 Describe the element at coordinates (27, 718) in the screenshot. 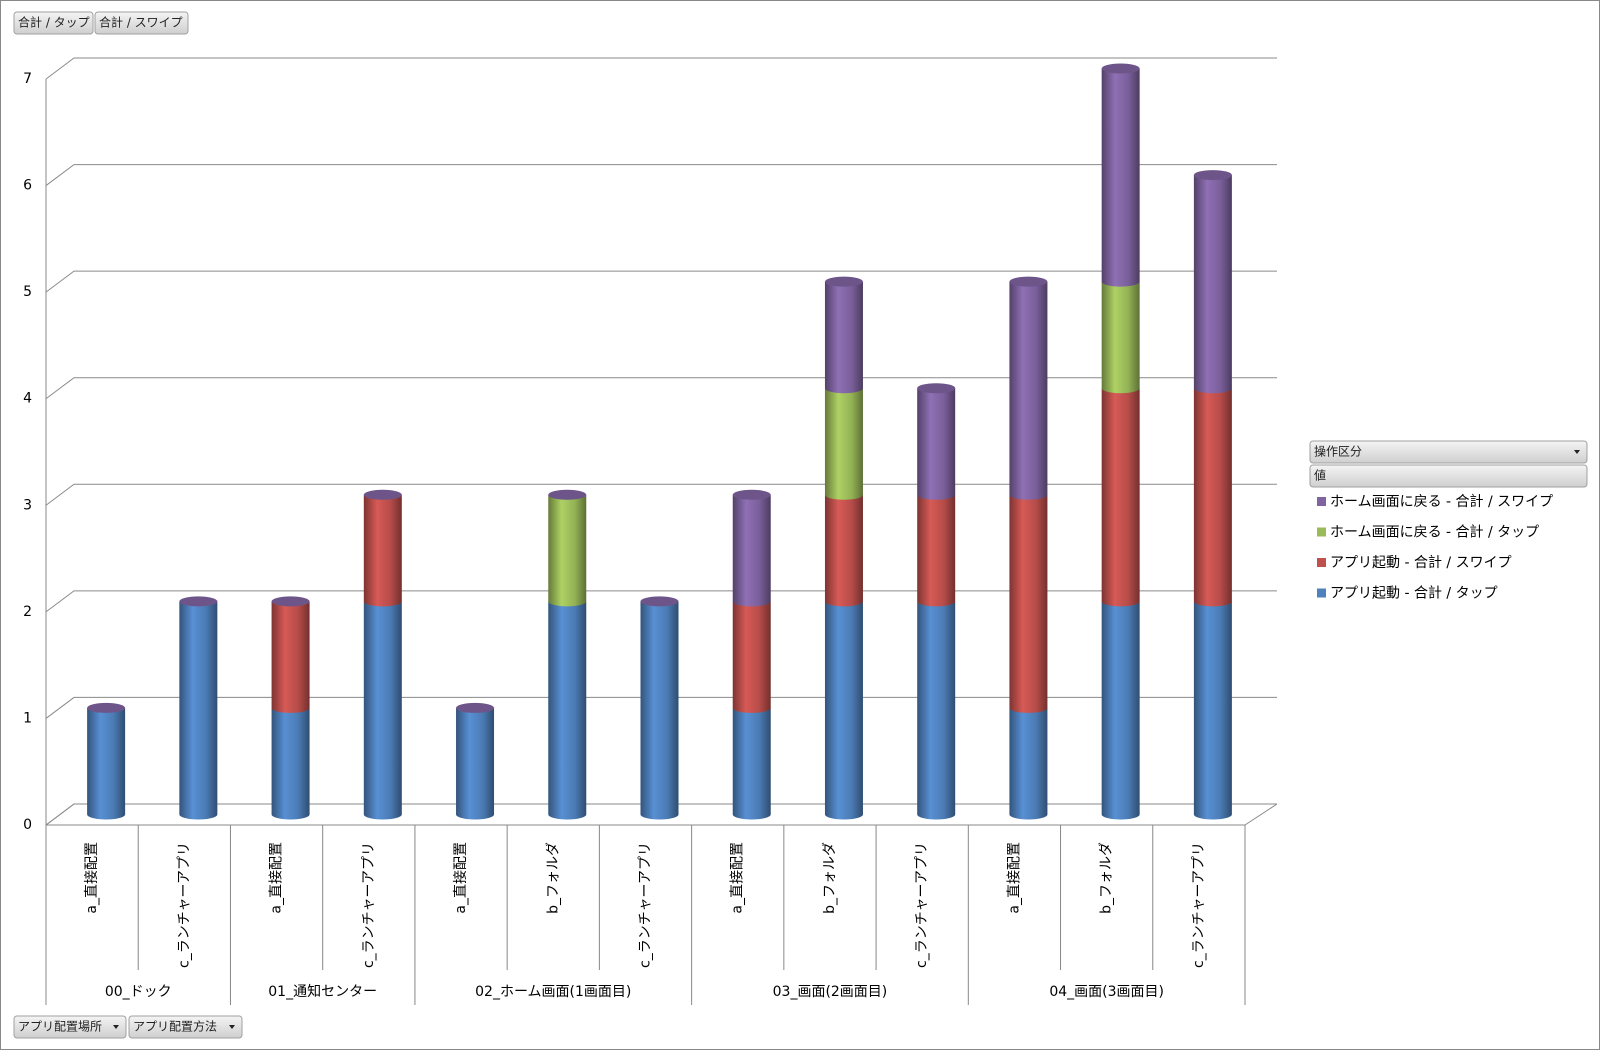

I see `y-tick-label: 1` at that location.